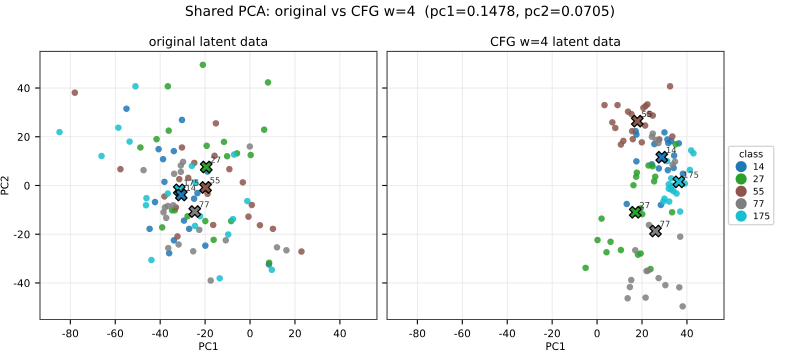 The height and width of the screenshot is (355, 800). What do you see at coordinates (759, 203) in the screenshot?
I see `legend-label: 77` at bounding box center [759, 203].